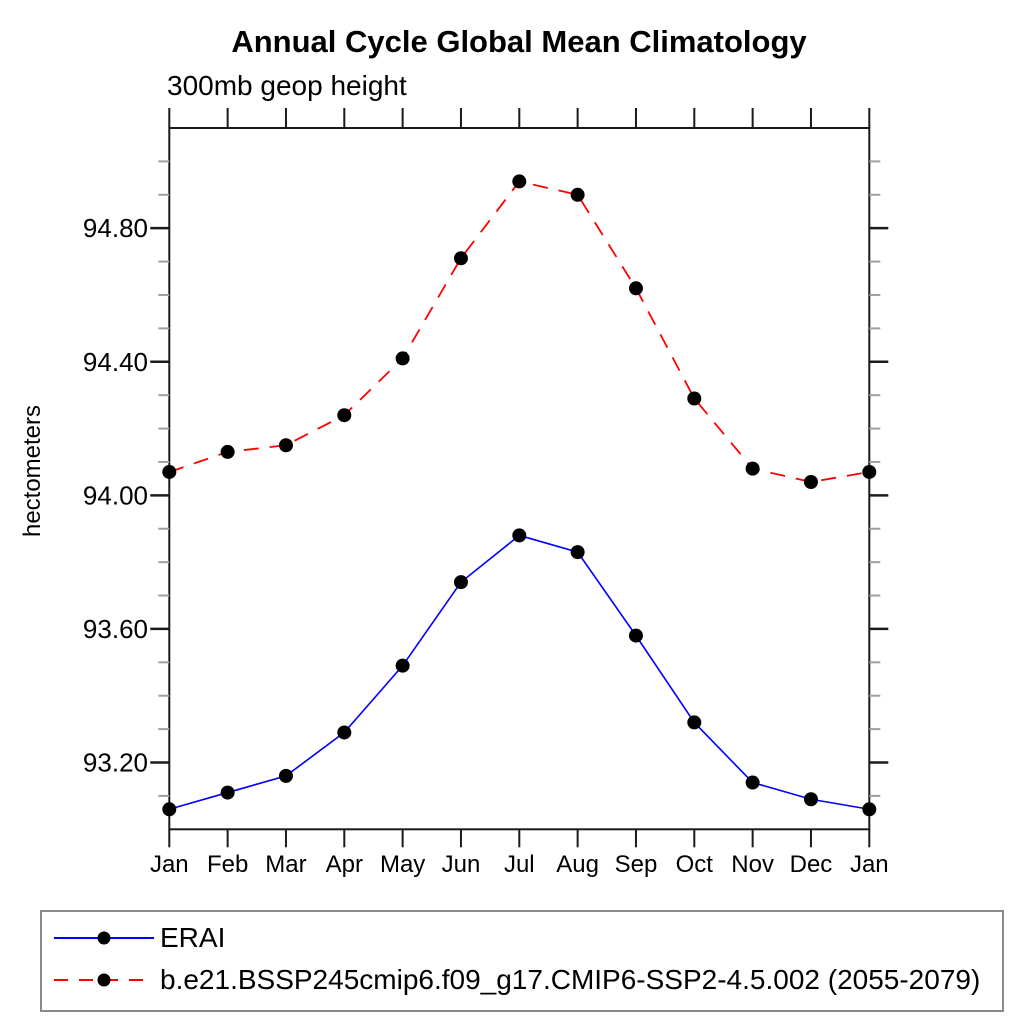  I want to click on chart-subtitle: 300mb geop height, so click(287, 85).